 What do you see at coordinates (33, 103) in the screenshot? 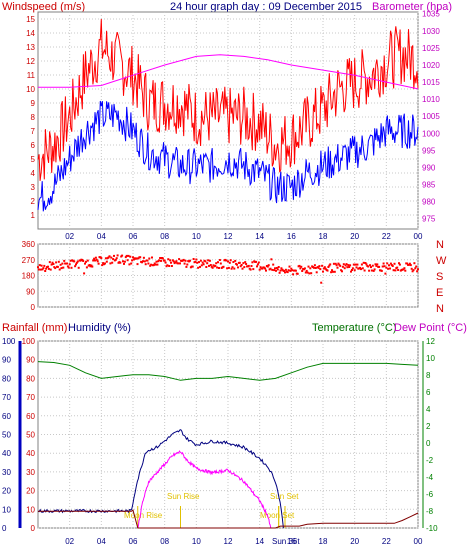
I see `wind-y-tick: 9` at bounding box center [33, 103].